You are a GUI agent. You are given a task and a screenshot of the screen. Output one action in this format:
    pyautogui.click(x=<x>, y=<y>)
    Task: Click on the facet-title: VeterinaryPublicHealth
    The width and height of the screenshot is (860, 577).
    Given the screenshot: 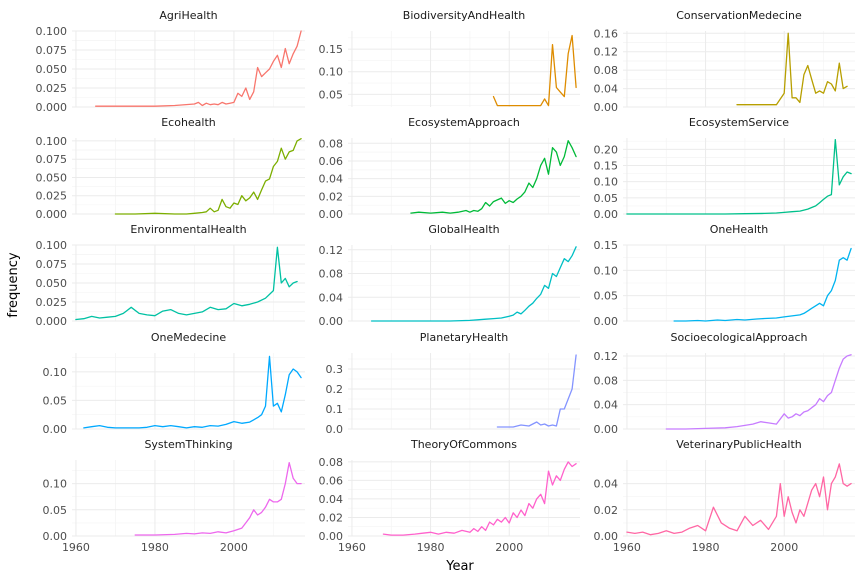 What is the action you would take?
    pyautogui.click(x=739, y=444)
    